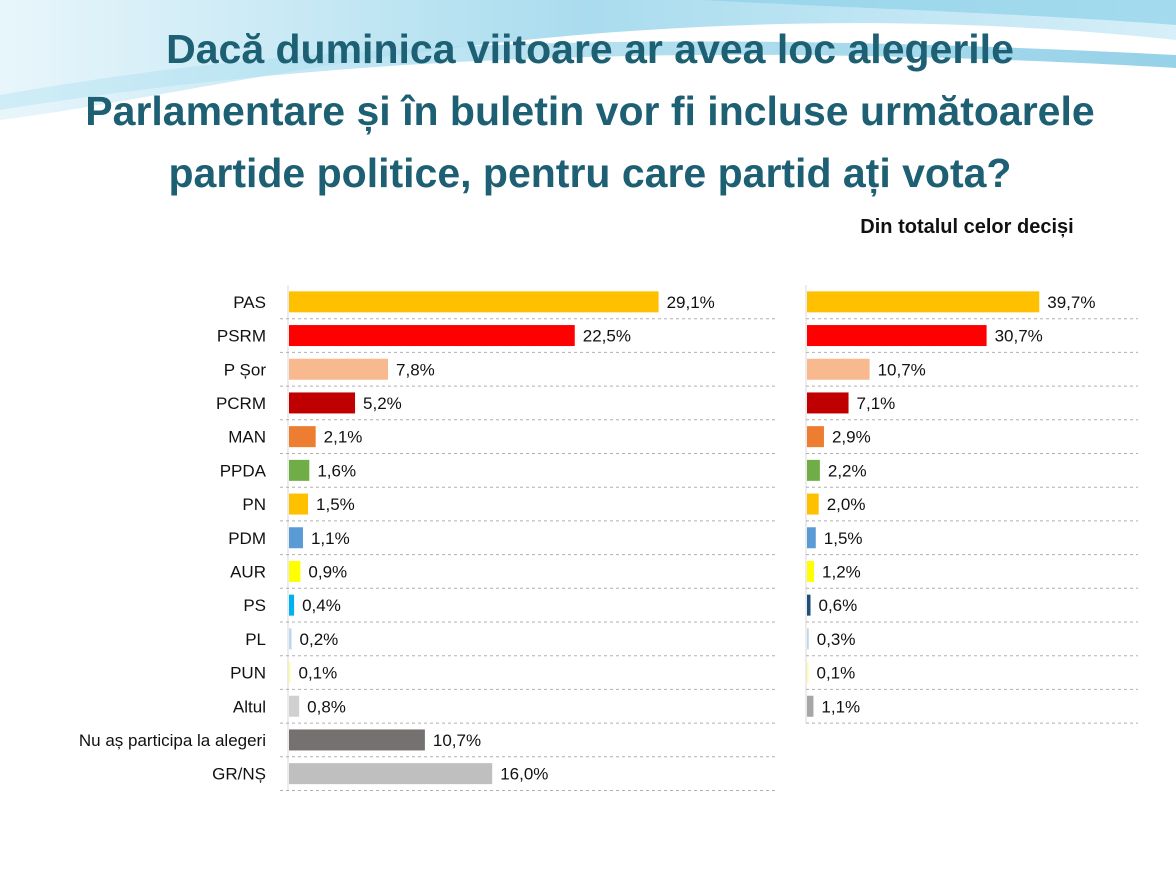 Image resolution: width=1176 pixels, height=894 pixels. I want to click on category-label: PUN, so click(248, 673).